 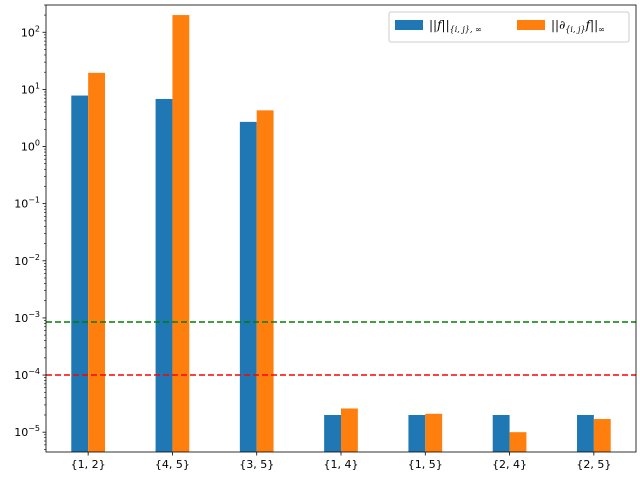 What do you see at coordinates (578, 26) in the screenshot?
I see `legend-label-series-2: ||∂{i, j}f||∞` at bounding box center [578, 26].